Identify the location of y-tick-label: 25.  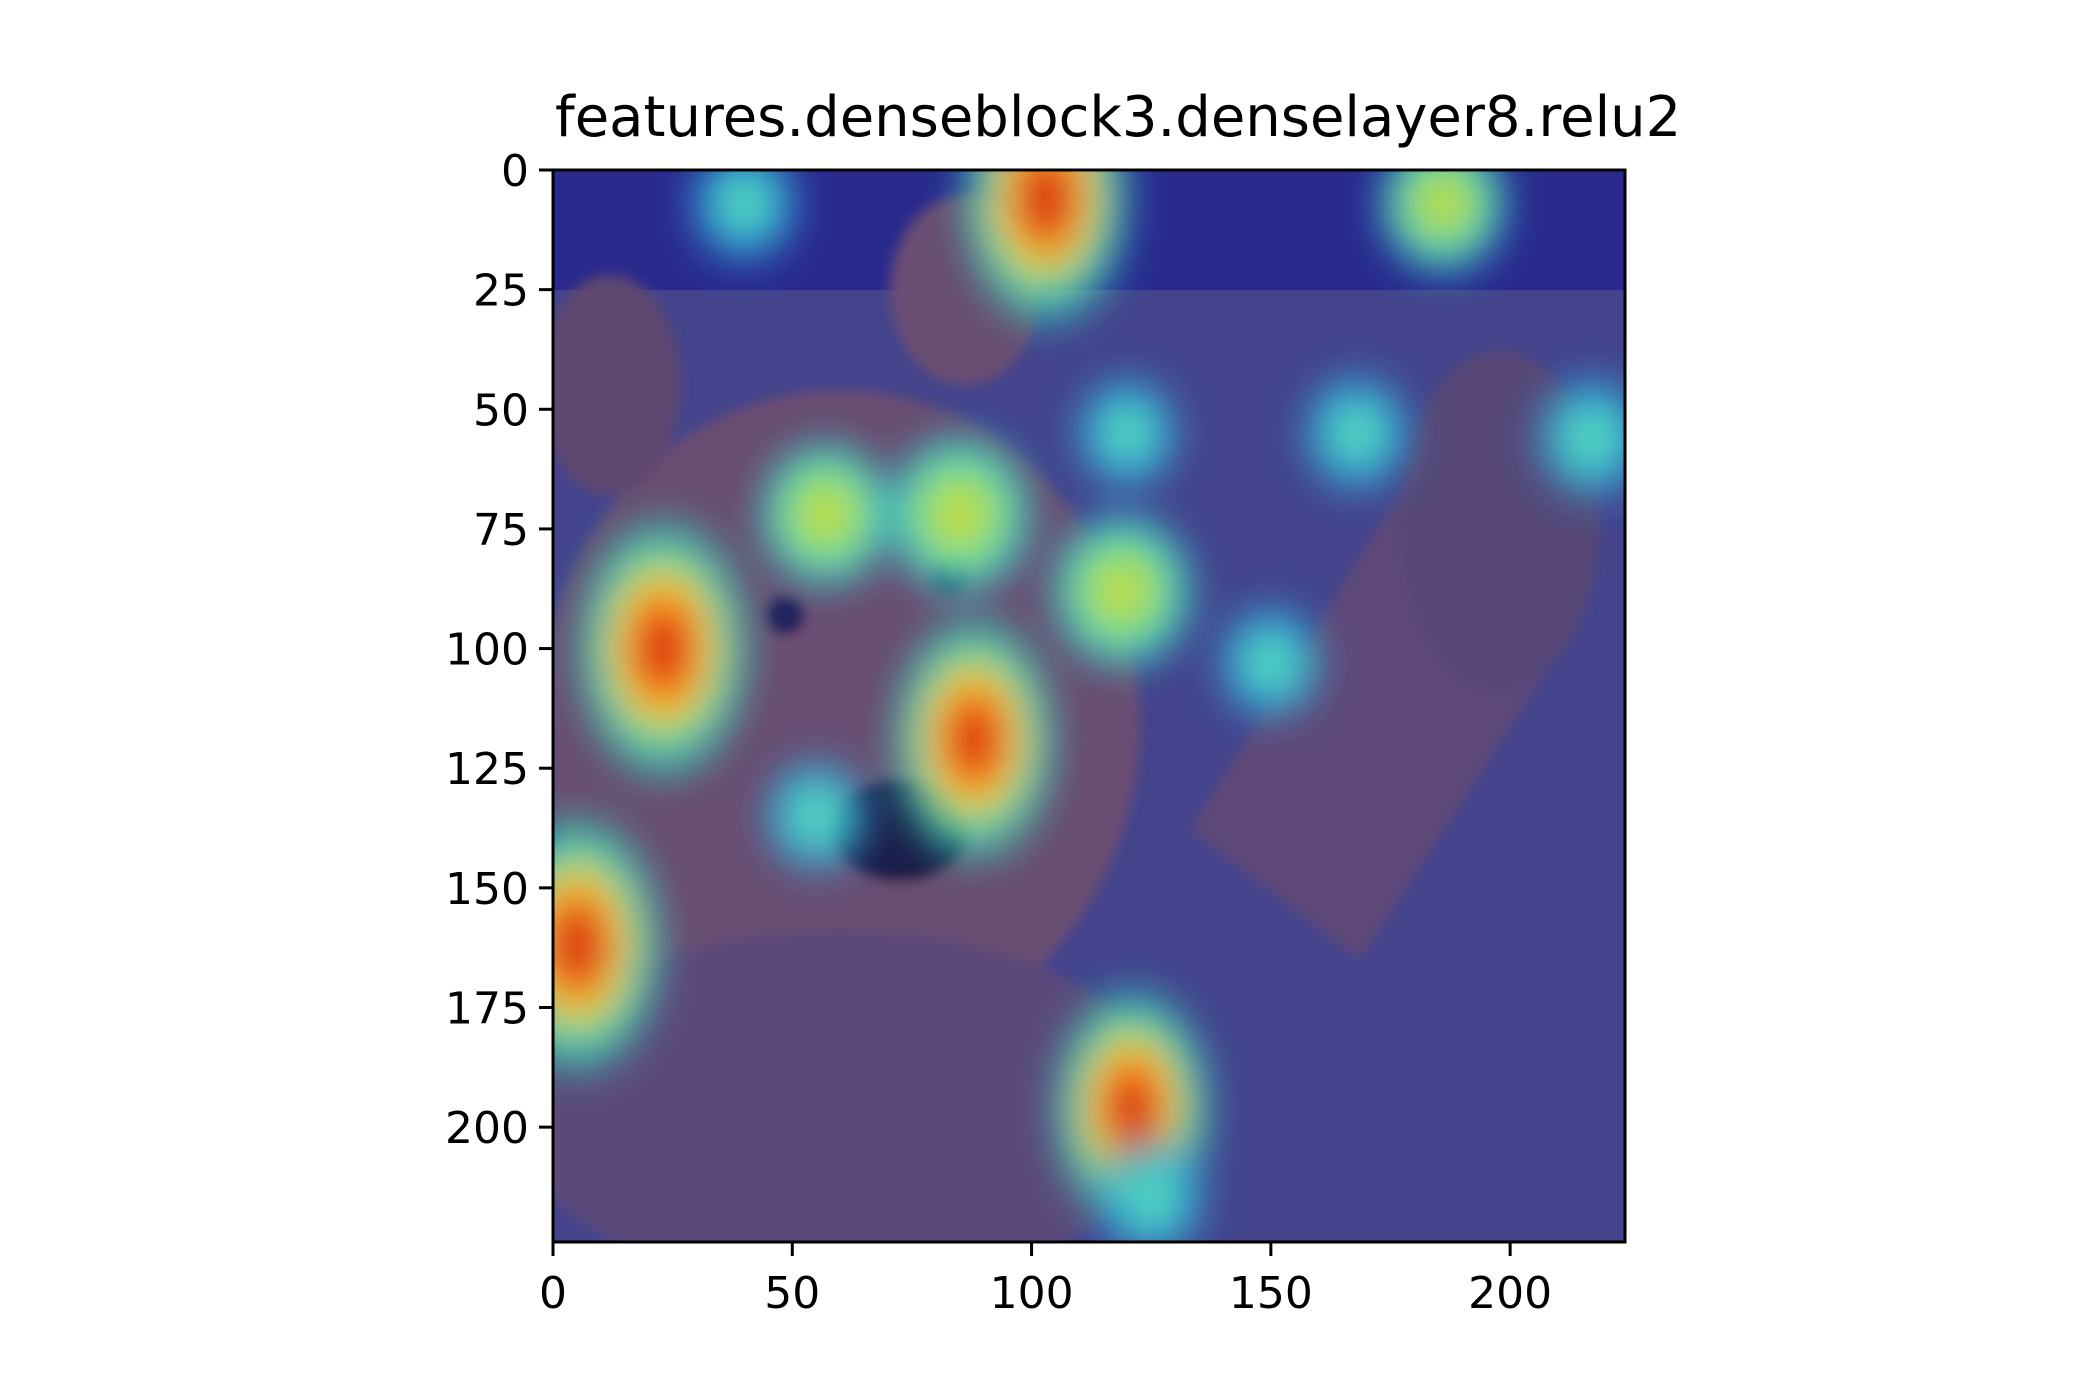
(501, 291).